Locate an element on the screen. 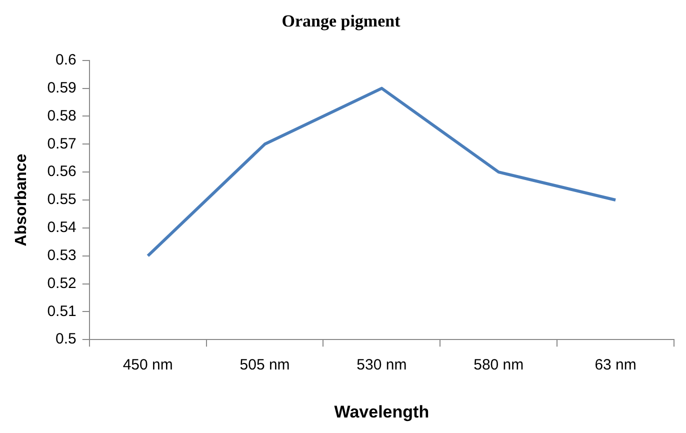 Image resolution: width=686 pixels, height=433 pixels. x-tick-label: 580 nm is located at coordinates (499, 365).